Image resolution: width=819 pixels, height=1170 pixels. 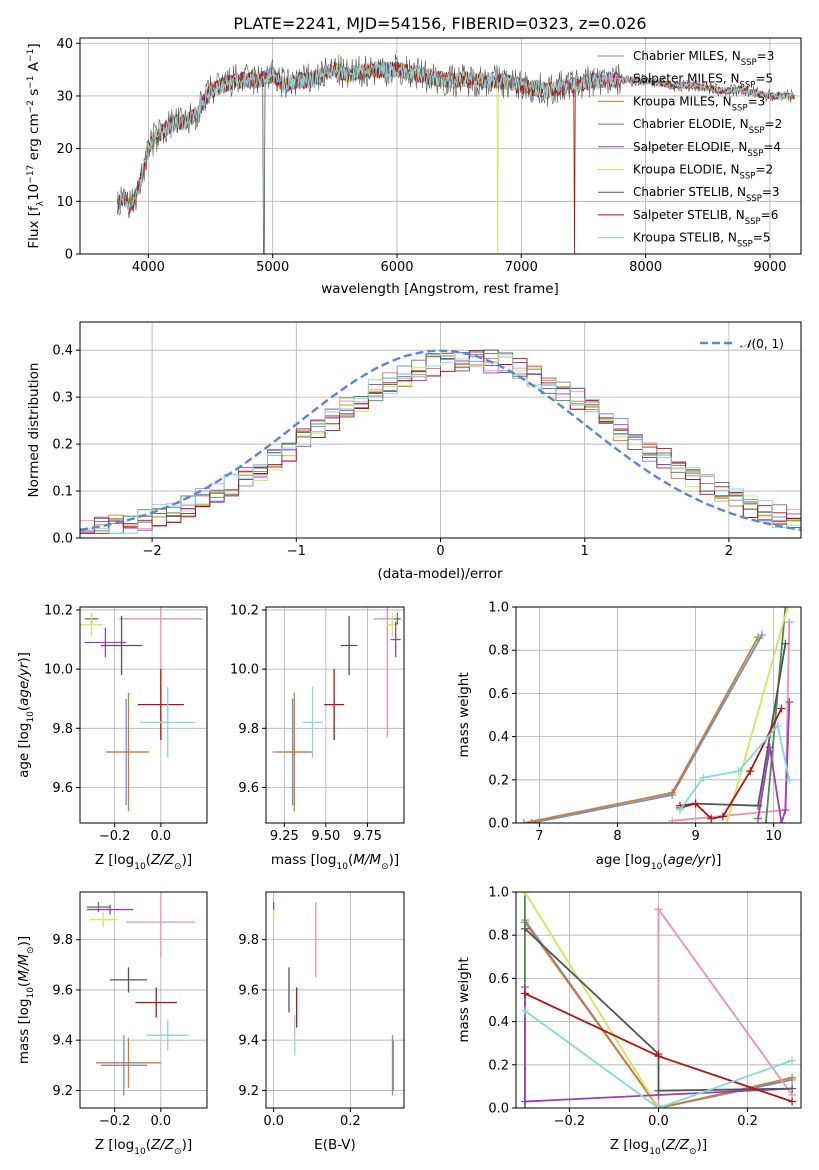 What do you see at coordinates (367, 836) in the screenshot?
I see `x-tick-label: 9.75` at bounding box center [367, 836].